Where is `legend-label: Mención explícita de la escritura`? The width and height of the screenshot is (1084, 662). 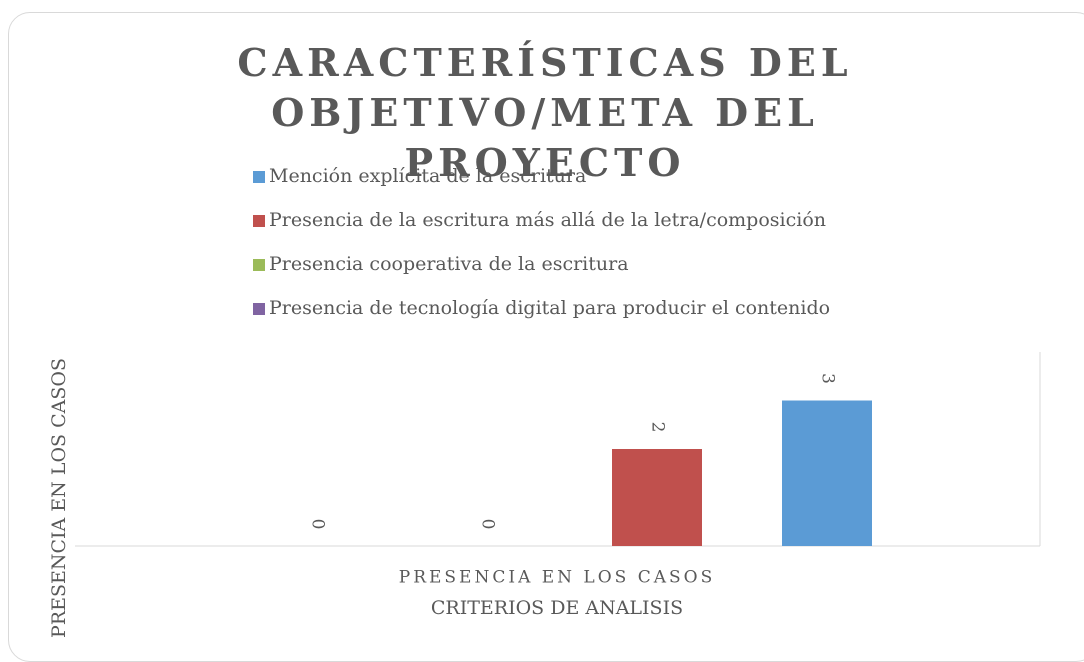 legend-label: Mención explícita de la escritura is located at coordinates (427, 176).